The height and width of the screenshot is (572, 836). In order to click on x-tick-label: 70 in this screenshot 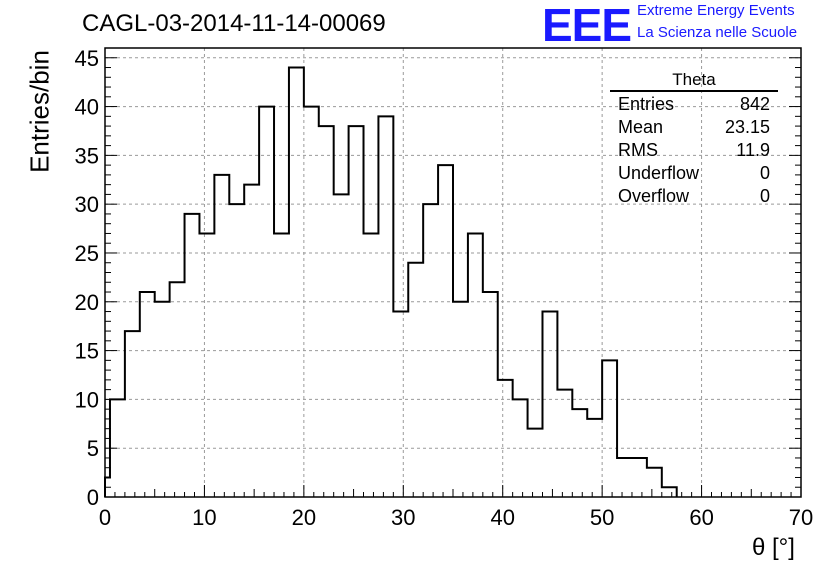, I will do `click(801, 517)`.